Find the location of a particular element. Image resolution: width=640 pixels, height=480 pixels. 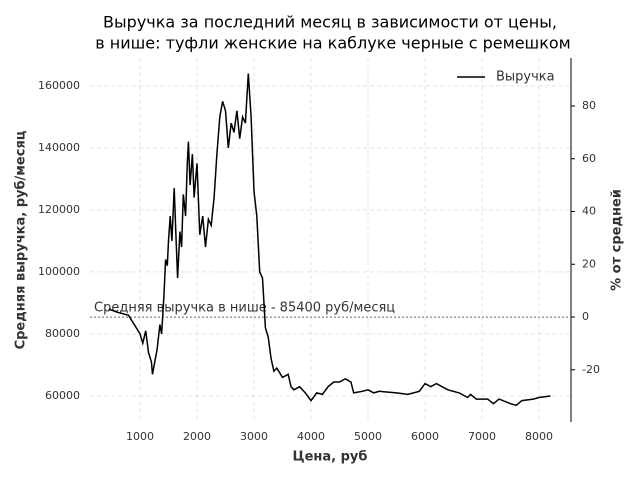

y2-tick-label: 60 is located at coordinates (589, 158).